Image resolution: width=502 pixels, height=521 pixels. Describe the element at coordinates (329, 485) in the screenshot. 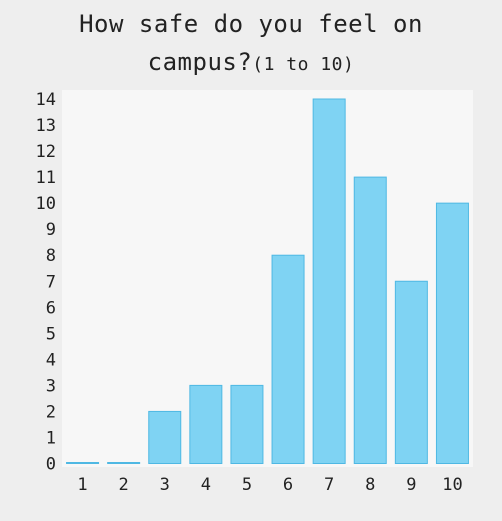

I see `x-tick-label: 7` at that location.